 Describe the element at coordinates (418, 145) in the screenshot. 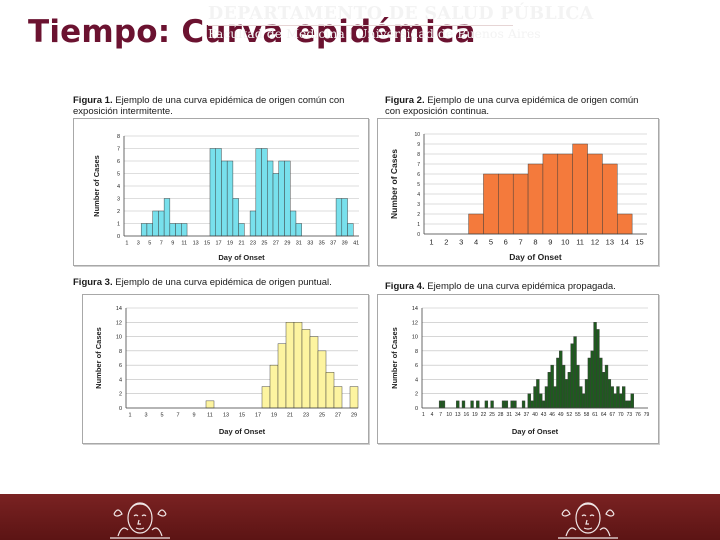

I see `y-tick-label: 9` at that location.